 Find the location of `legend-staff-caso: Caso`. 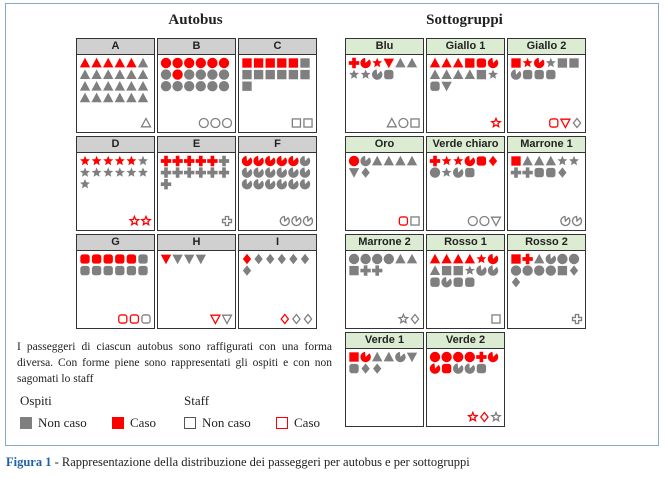

legend-staff-caso: Caso is located at coordinates (298, 423).